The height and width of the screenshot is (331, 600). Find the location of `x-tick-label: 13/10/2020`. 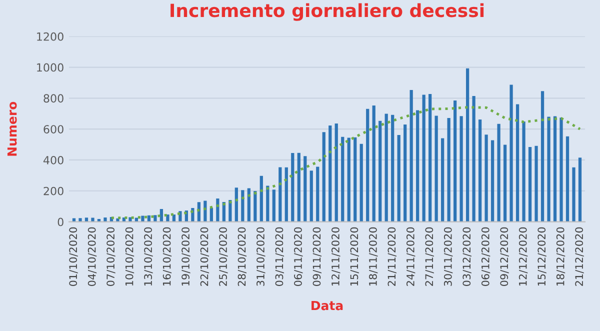

x-tick-label: 13/10/2020 is located at coordinates (148, 256).